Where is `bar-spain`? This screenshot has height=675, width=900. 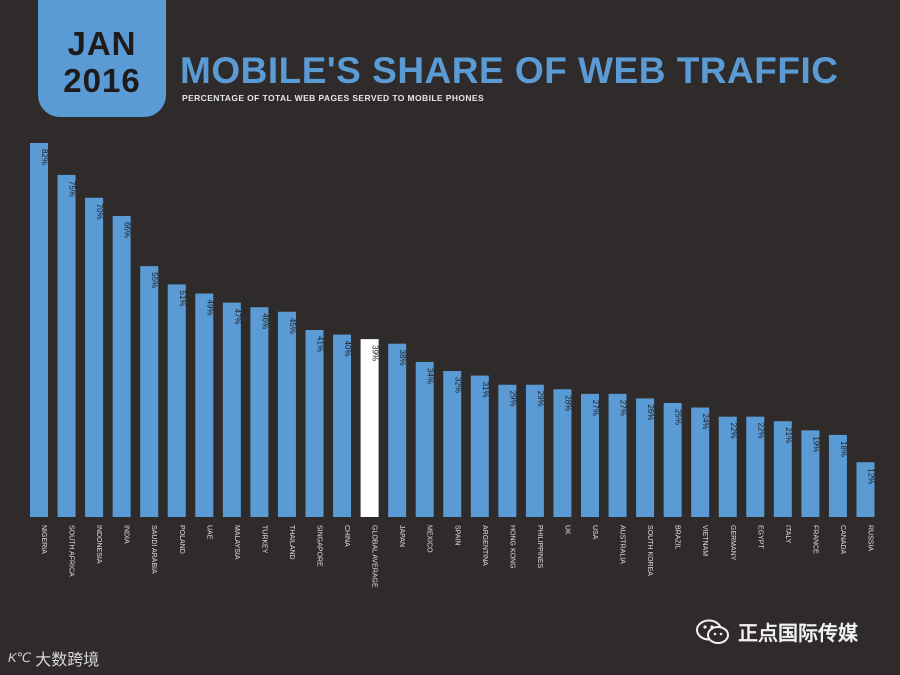
bar-spain is located at coordinates (452, 444).